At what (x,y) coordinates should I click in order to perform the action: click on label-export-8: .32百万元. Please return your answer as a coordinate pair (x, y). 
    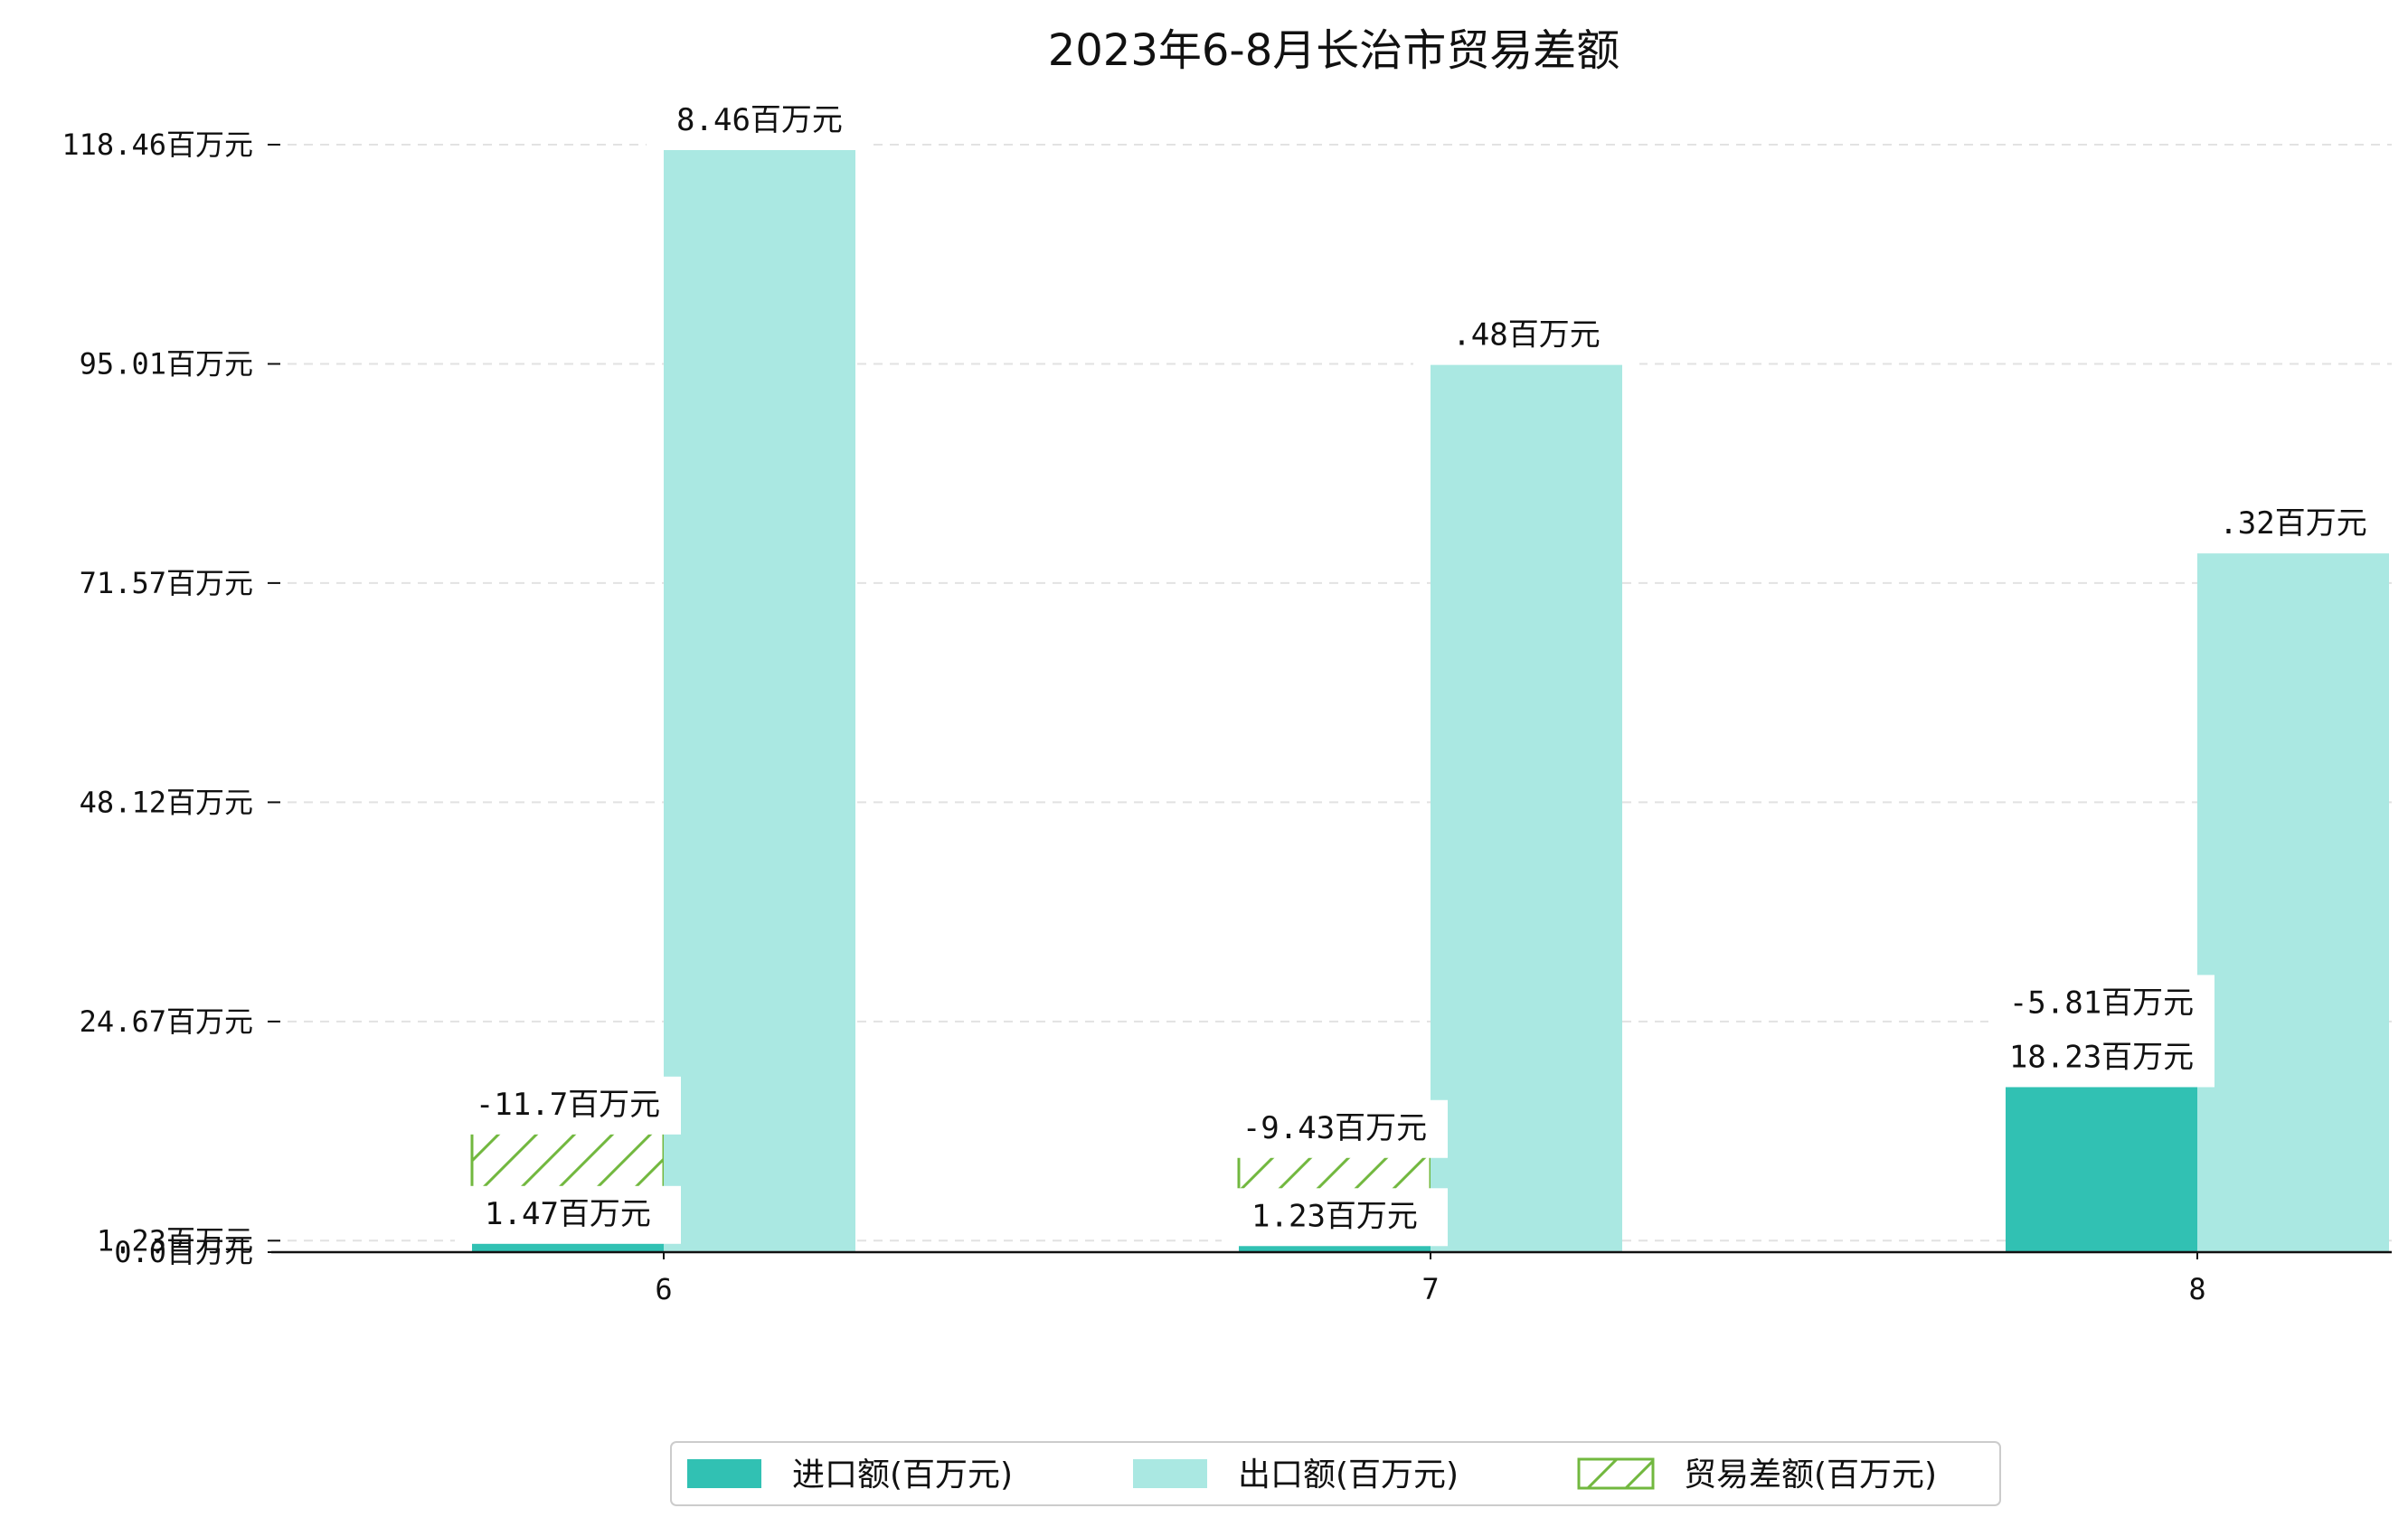
    Looking at the image, I should click on (2292, 523).